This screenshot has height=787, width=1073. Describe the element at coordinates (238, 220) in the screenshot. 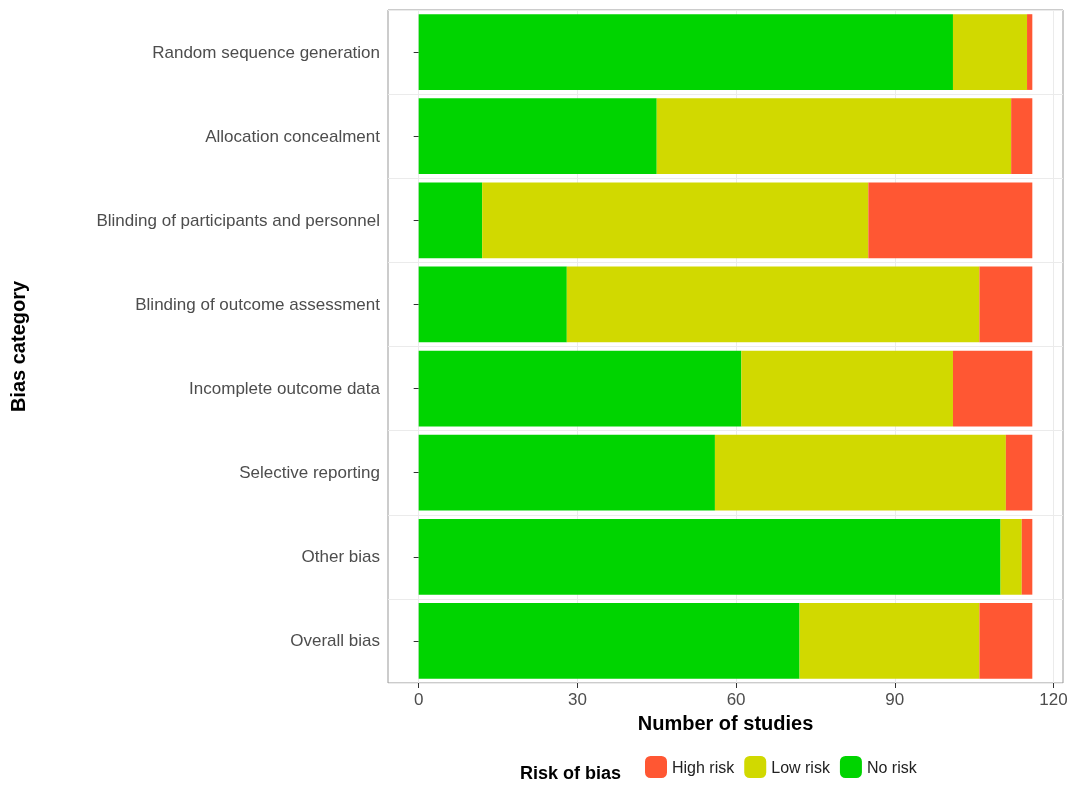

I see `y-tick-label: Blinding of participants and personnel` at that location.